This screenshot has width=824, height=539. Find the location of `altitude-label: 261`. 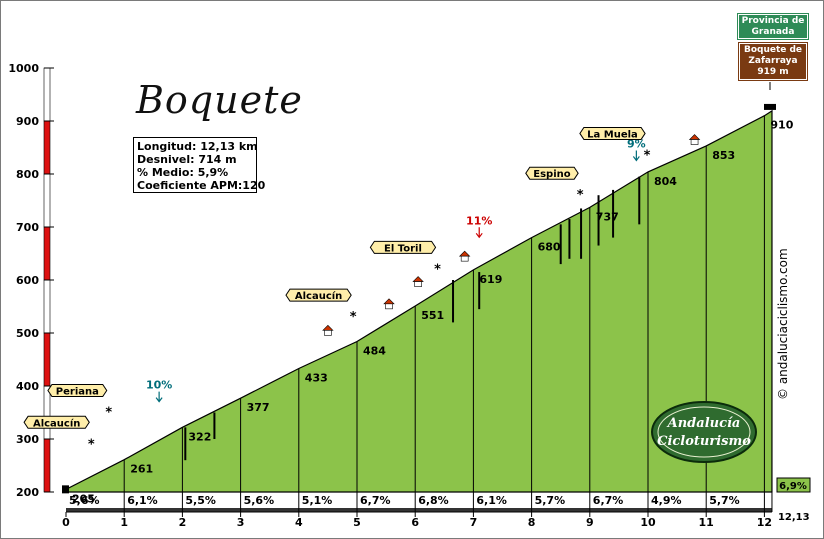

altitude-label: 261 is located at coordinates (141, 469).